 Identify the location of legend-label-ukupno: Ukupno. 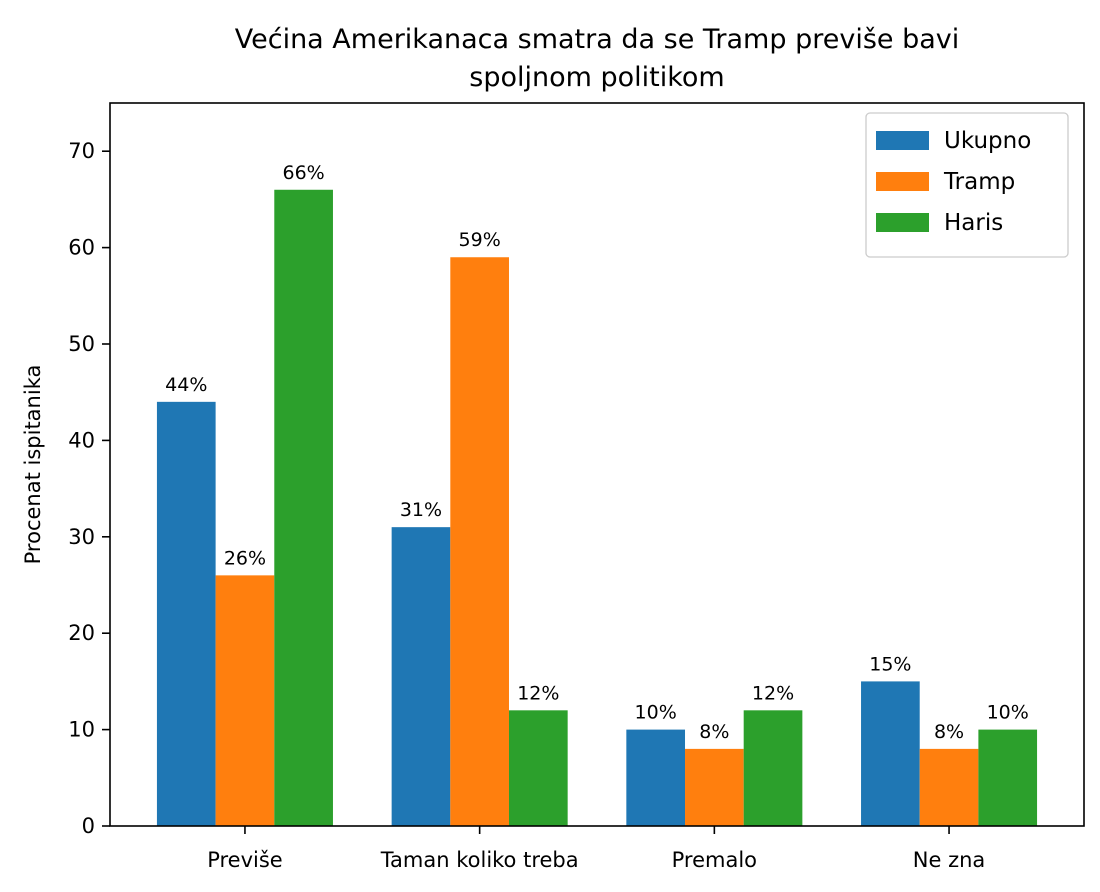
(987, 141).